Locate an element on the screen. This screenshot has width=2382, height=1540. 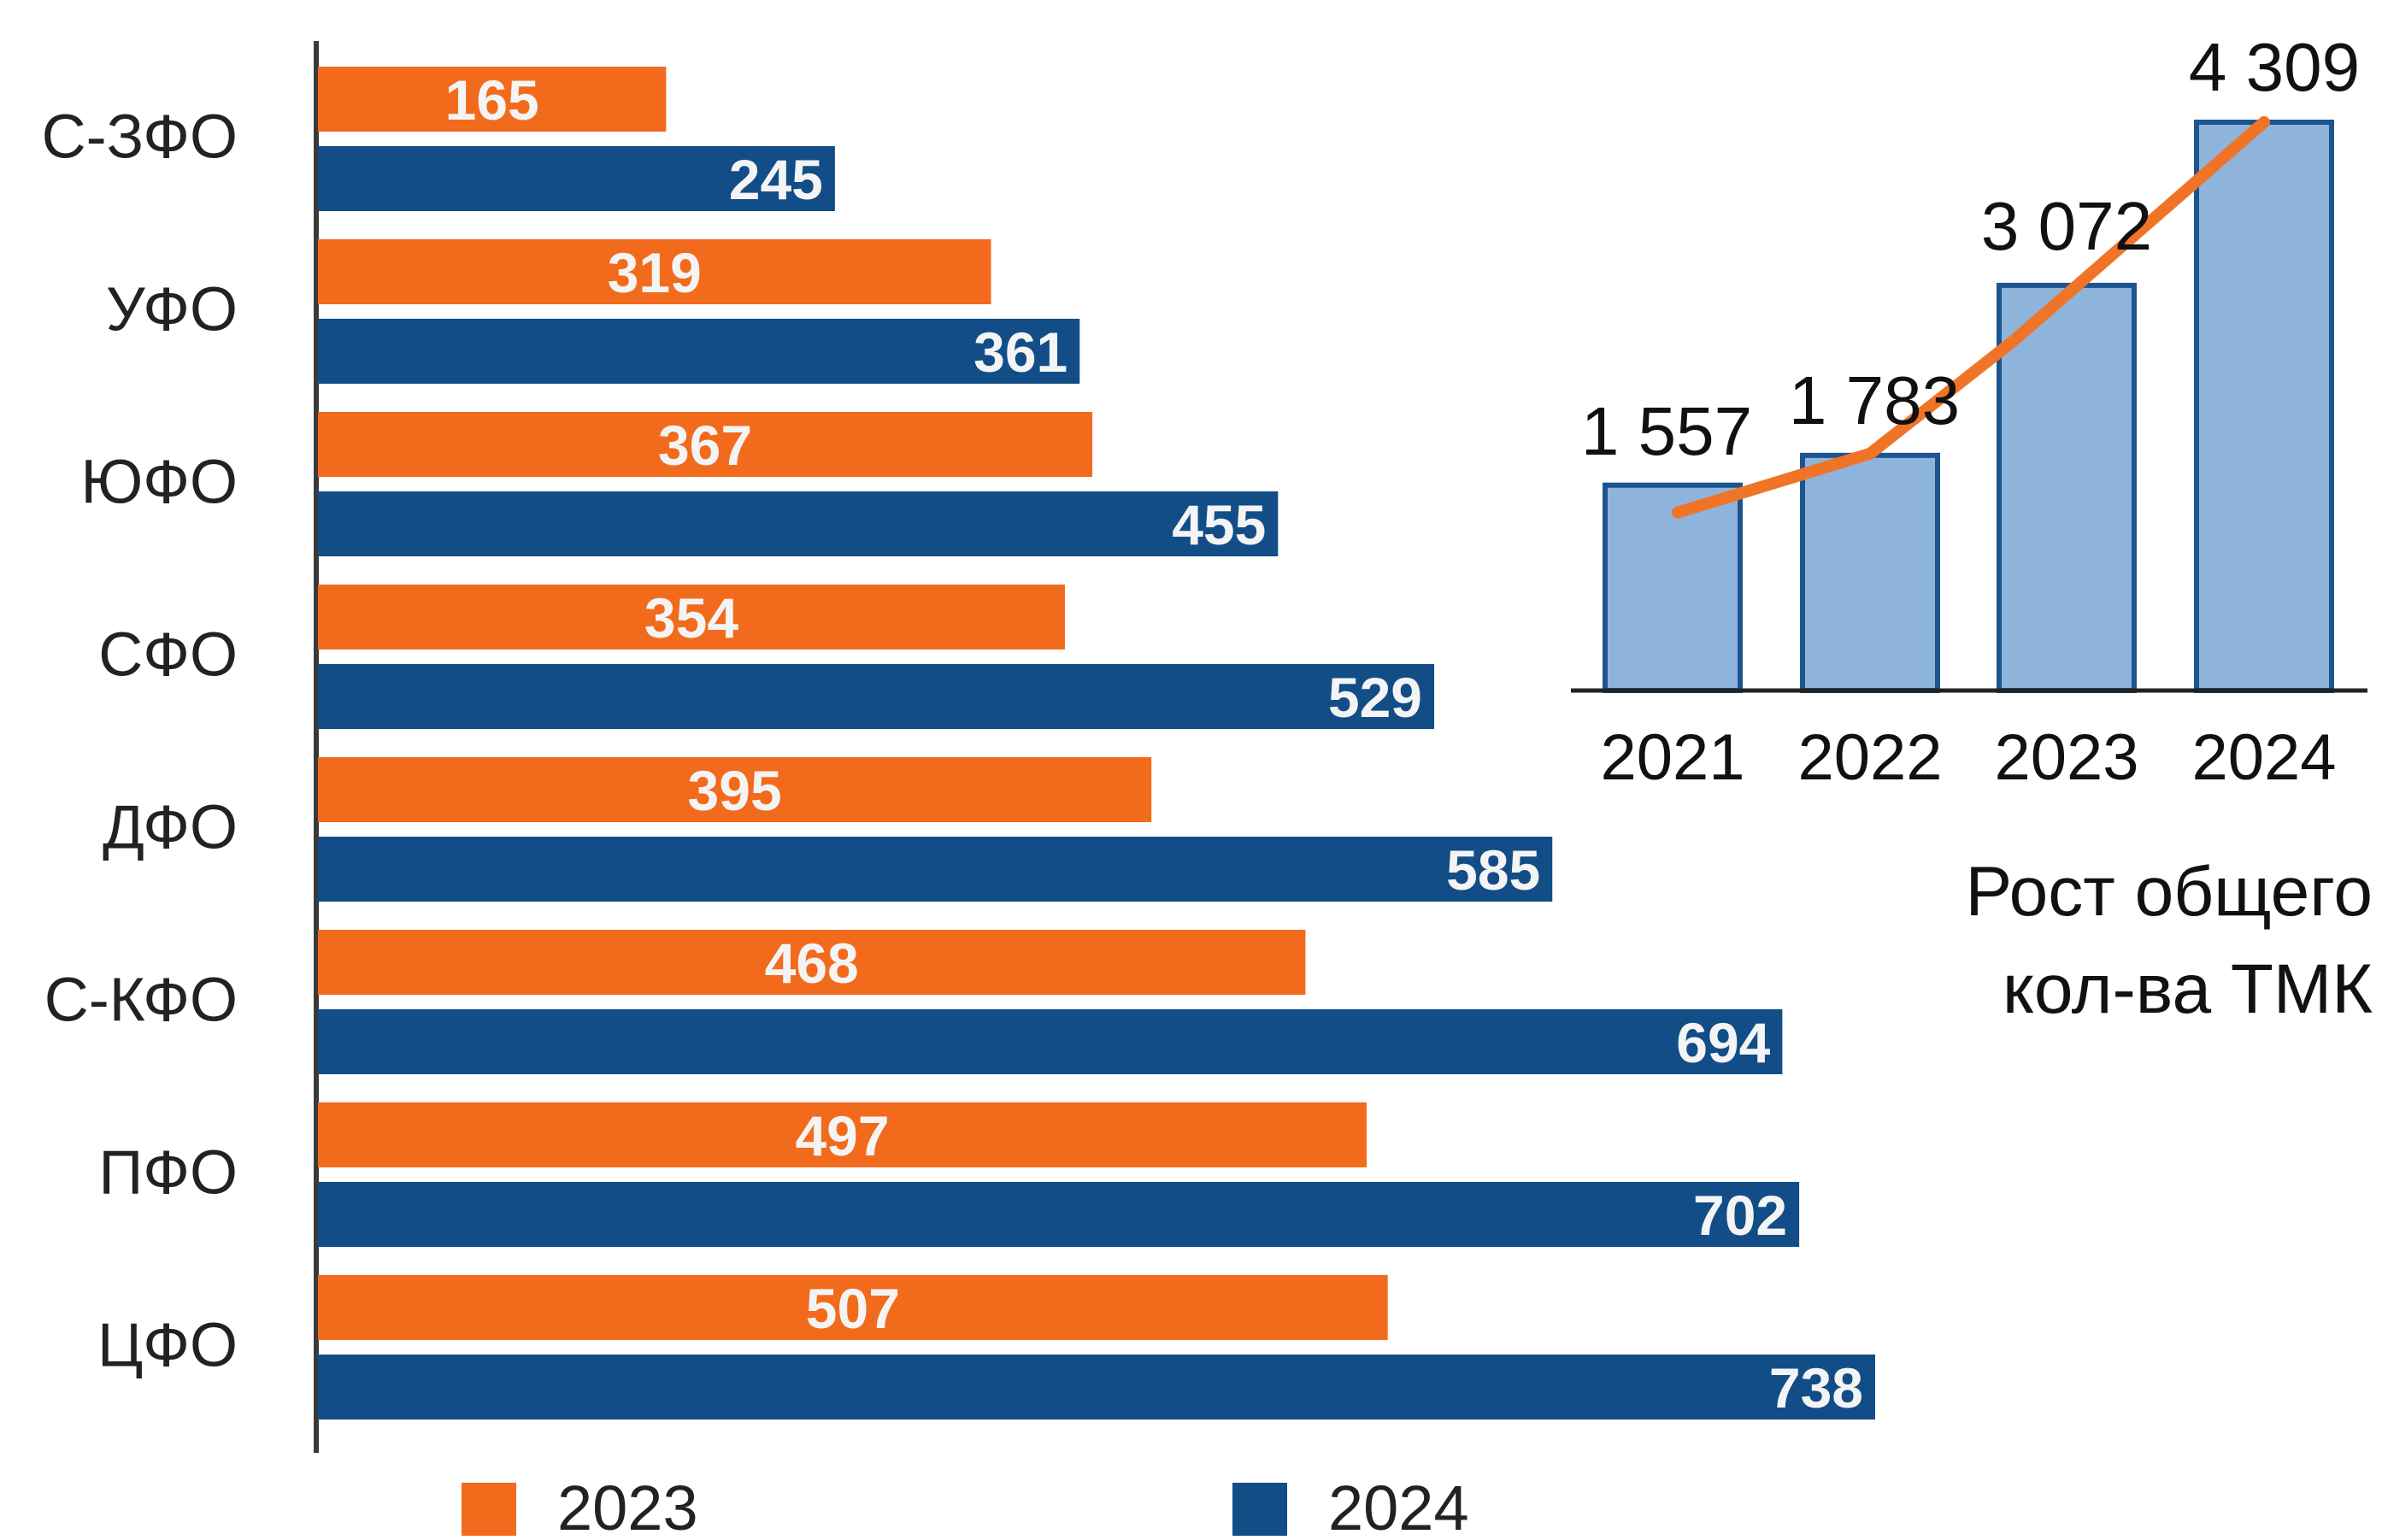
category-label: ПФО is located at coordinates (168, 1173).